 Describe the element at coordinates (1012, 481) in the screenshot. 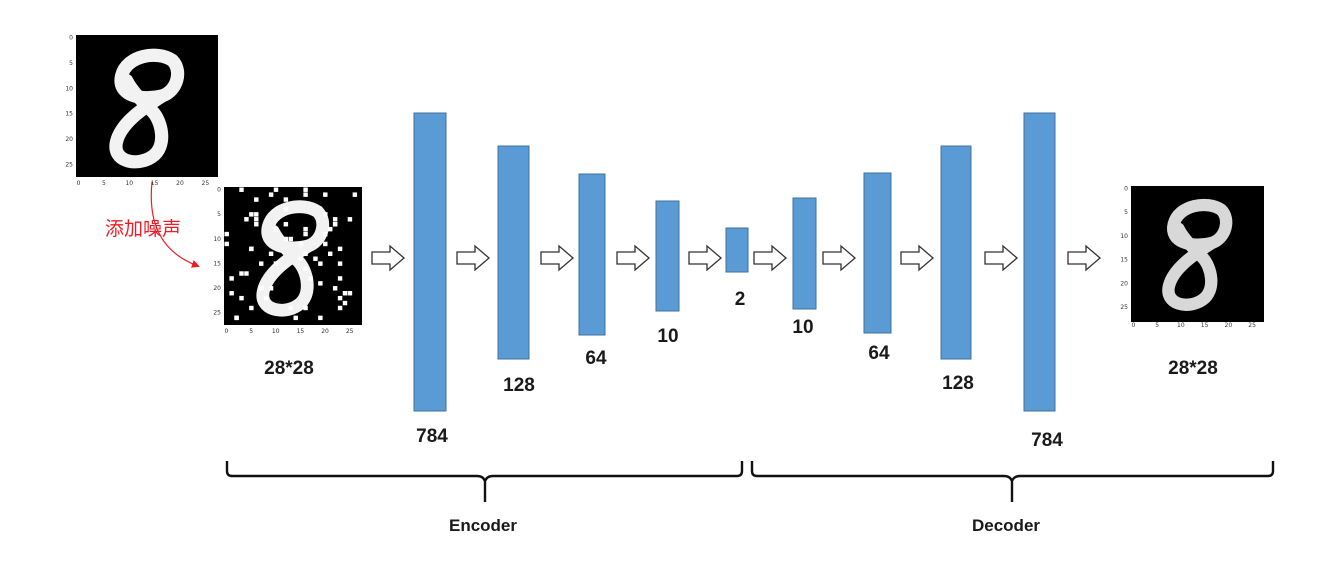

I see `decoder-brace` at that location.